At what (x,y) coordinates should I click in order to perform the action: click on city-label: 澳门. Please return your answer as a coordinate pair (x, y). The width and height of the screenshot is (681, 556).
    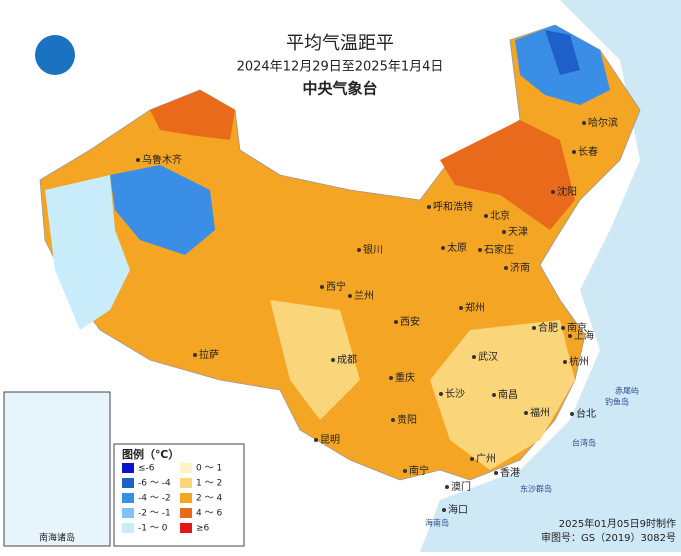
    Looking at the image, I should click on (461, 486).